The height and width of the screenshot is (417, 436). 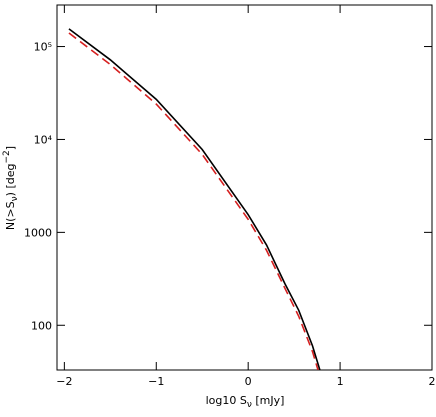 What do you see at coordinates (11, 188) in the screenshot?
I see `y-axis-label: N(>Sν) [deg−2]` at bounding box center [11, 188].